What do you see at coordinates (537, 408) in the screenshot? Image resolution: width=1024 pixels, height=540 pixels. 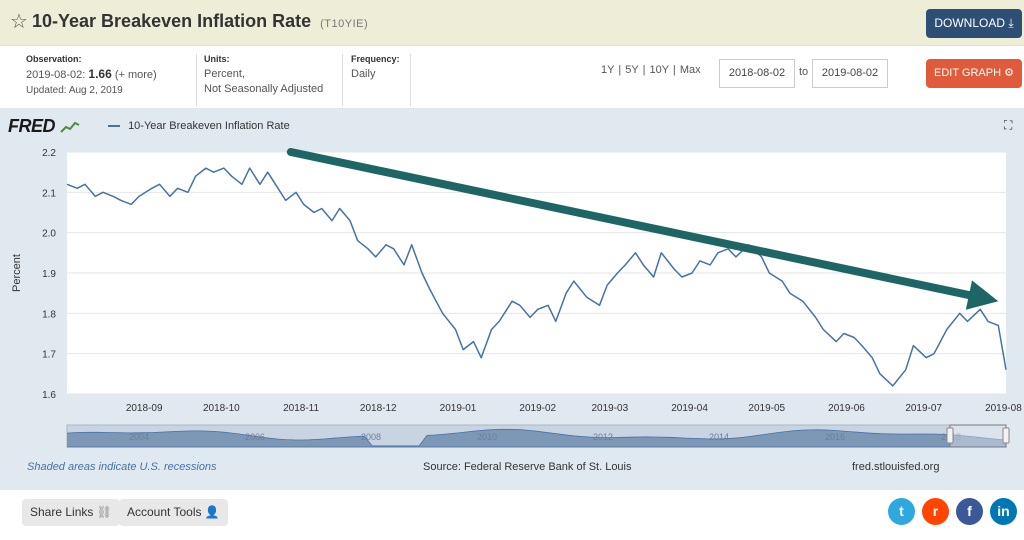 I see `x-tick-label: 2019-02` at bounding box center [537, 408].